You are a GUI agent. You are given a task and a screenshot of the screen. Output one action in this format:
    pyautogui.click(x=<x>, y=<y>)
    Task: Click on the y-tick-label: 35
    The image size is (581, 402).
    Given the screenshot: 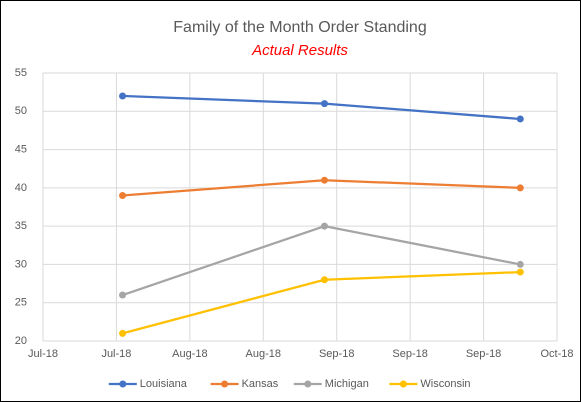 What is the action you would take?
    pyautogui.click(x=21, y=226)
    